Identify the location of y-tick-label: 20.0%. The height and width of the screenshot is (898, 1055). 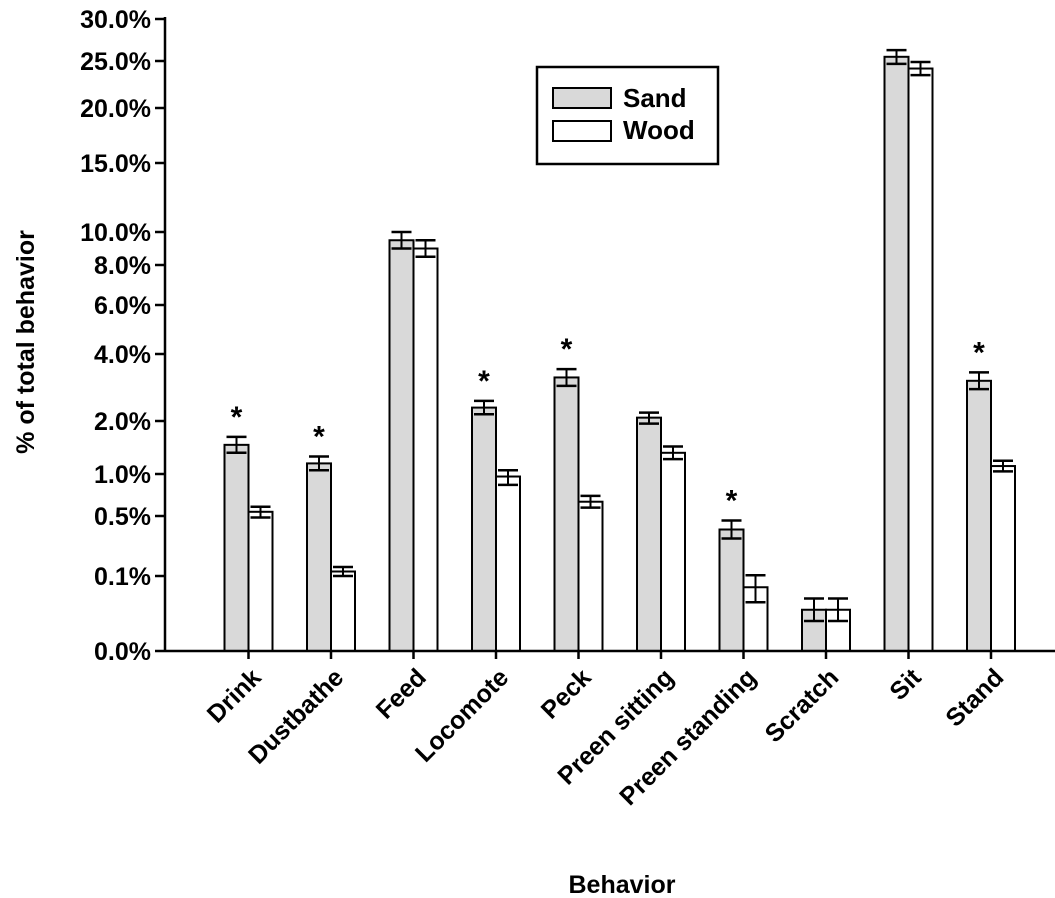
(115, 109).